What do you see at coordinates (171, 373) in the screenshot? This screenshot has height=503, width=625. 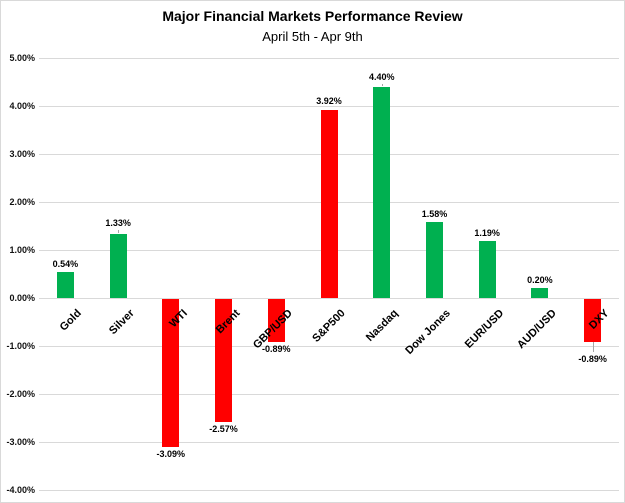 I see `bar-wti` at bounding box center [171, 373].